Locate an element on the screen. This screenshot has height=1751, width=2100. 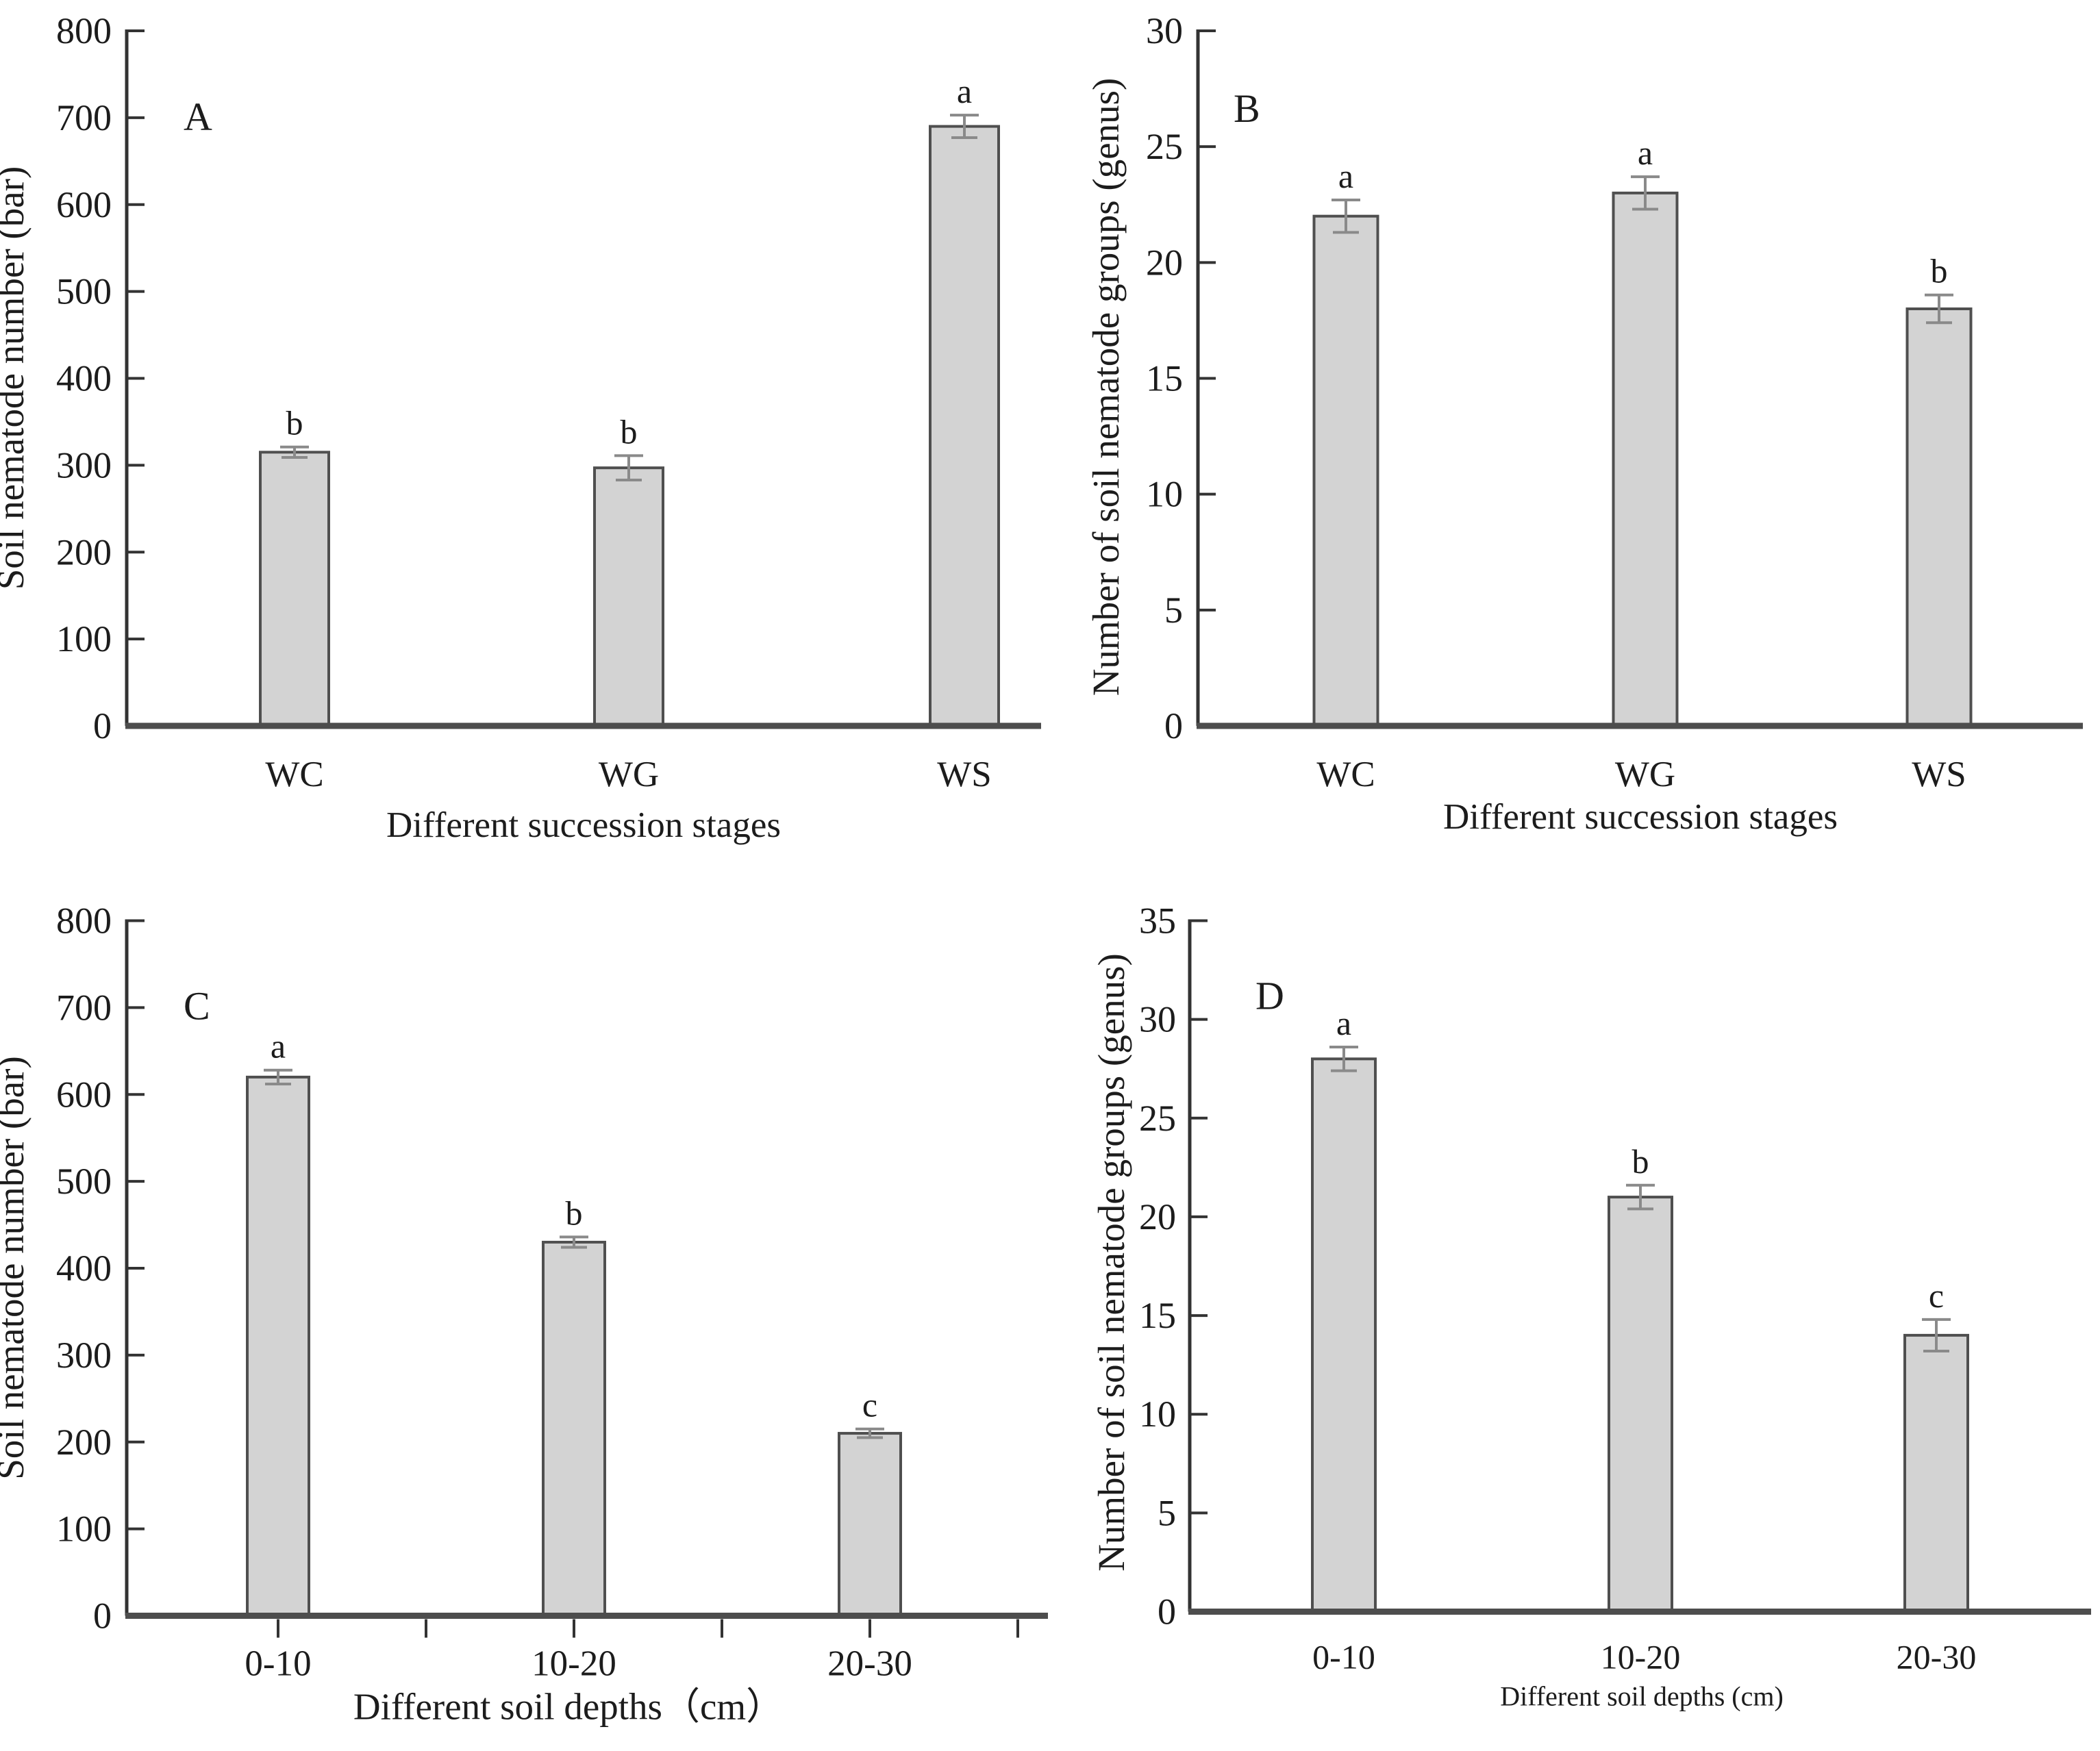
sig-letter-d-20-30: c is located at coordinates (1936, 1295).